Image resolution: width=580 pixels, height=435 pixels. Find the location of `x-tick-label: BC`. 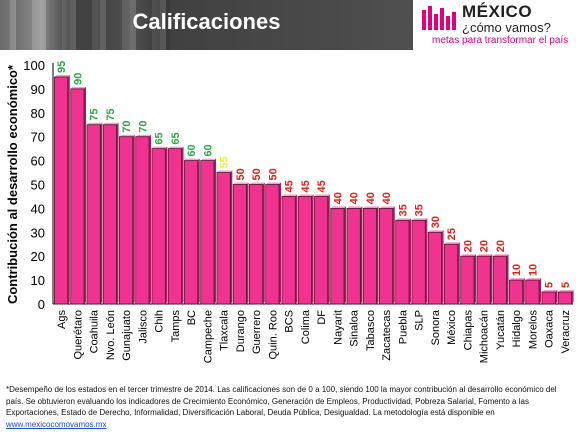

x-tick-label: BC is located at coordinates (192, 317).